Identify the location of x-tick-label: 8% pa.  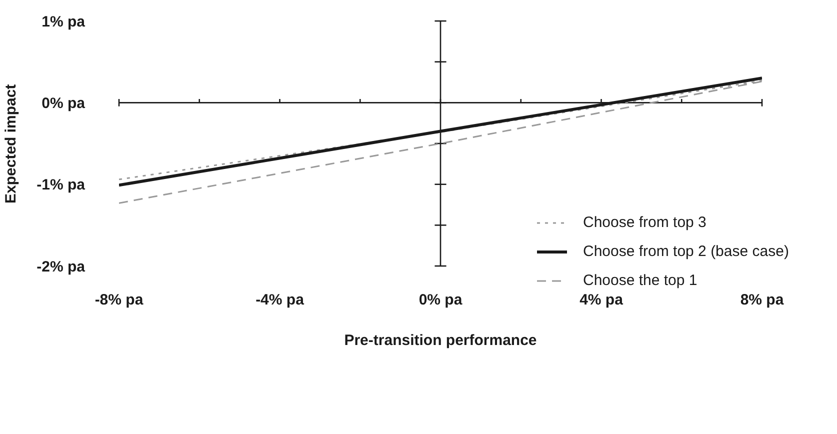
(762, 300).